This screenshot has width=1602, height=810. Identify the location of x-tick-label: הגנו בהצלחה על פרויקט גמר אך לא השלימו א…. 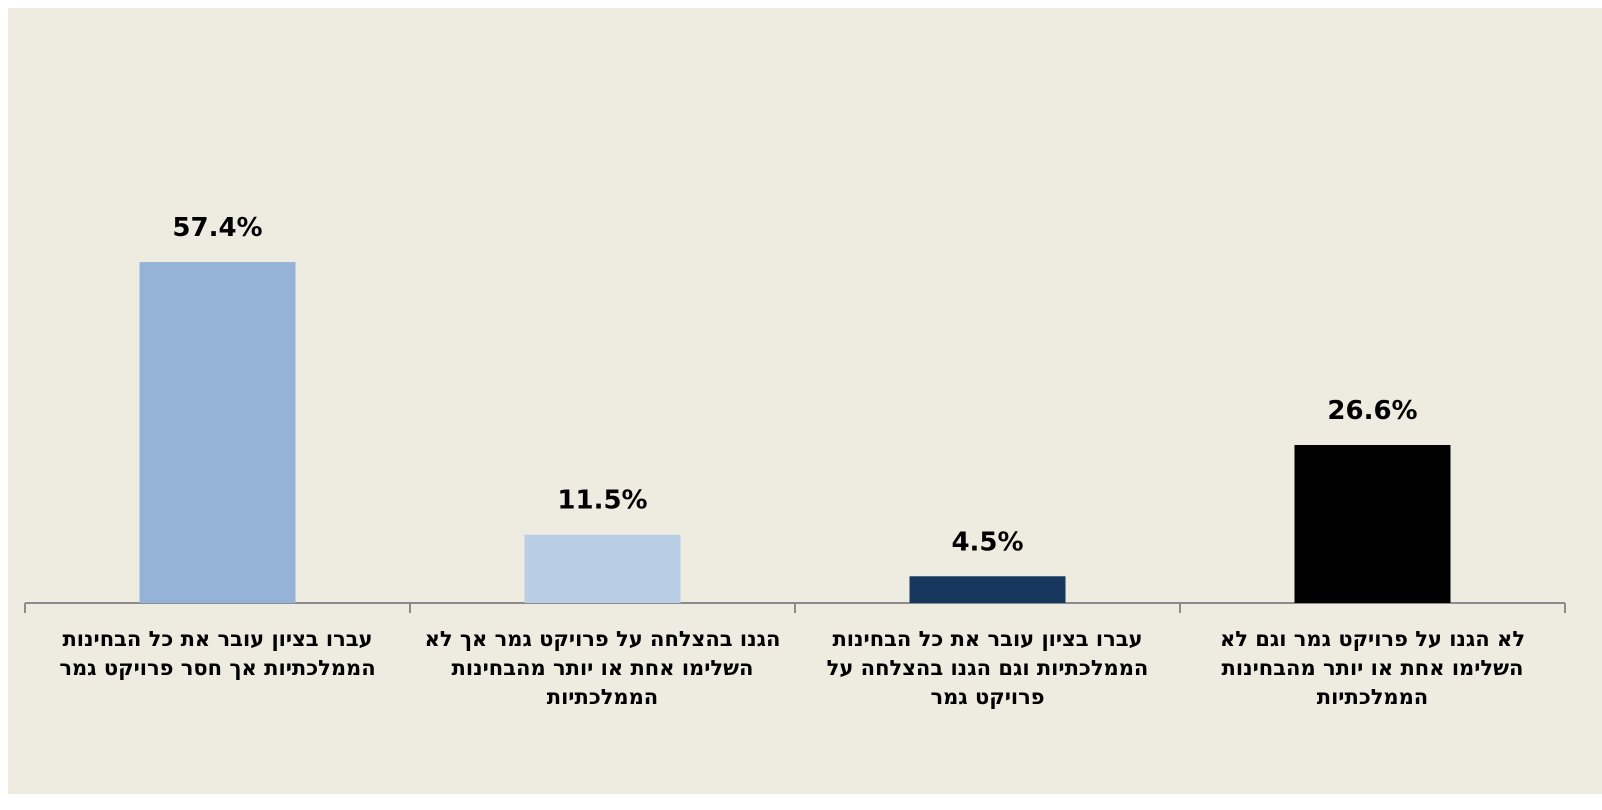
(602, 668).